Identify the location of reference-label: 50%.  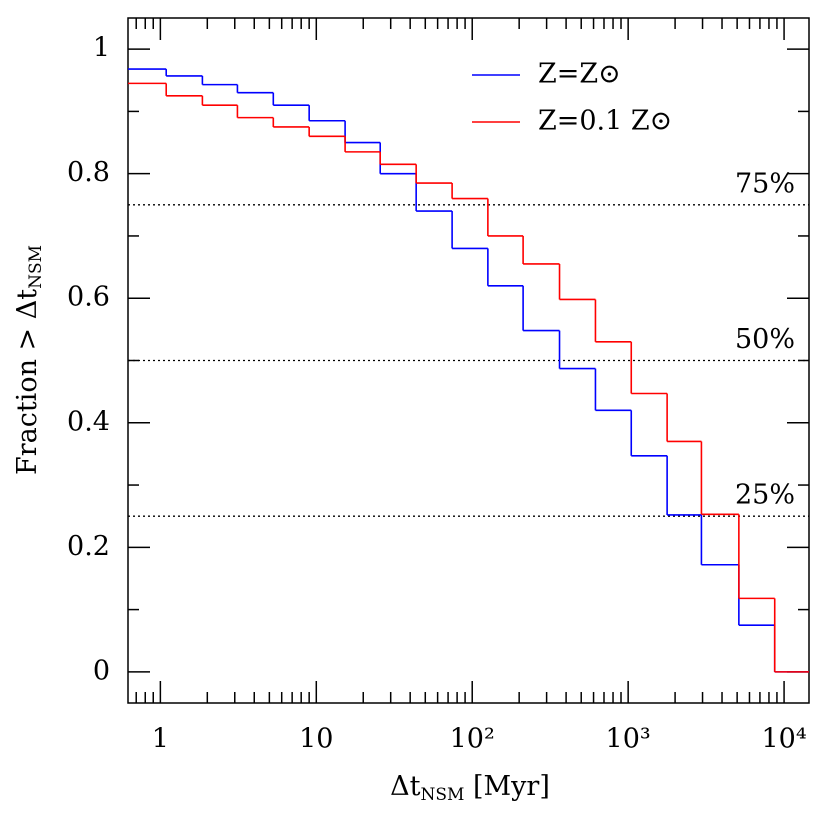
(765, 339).